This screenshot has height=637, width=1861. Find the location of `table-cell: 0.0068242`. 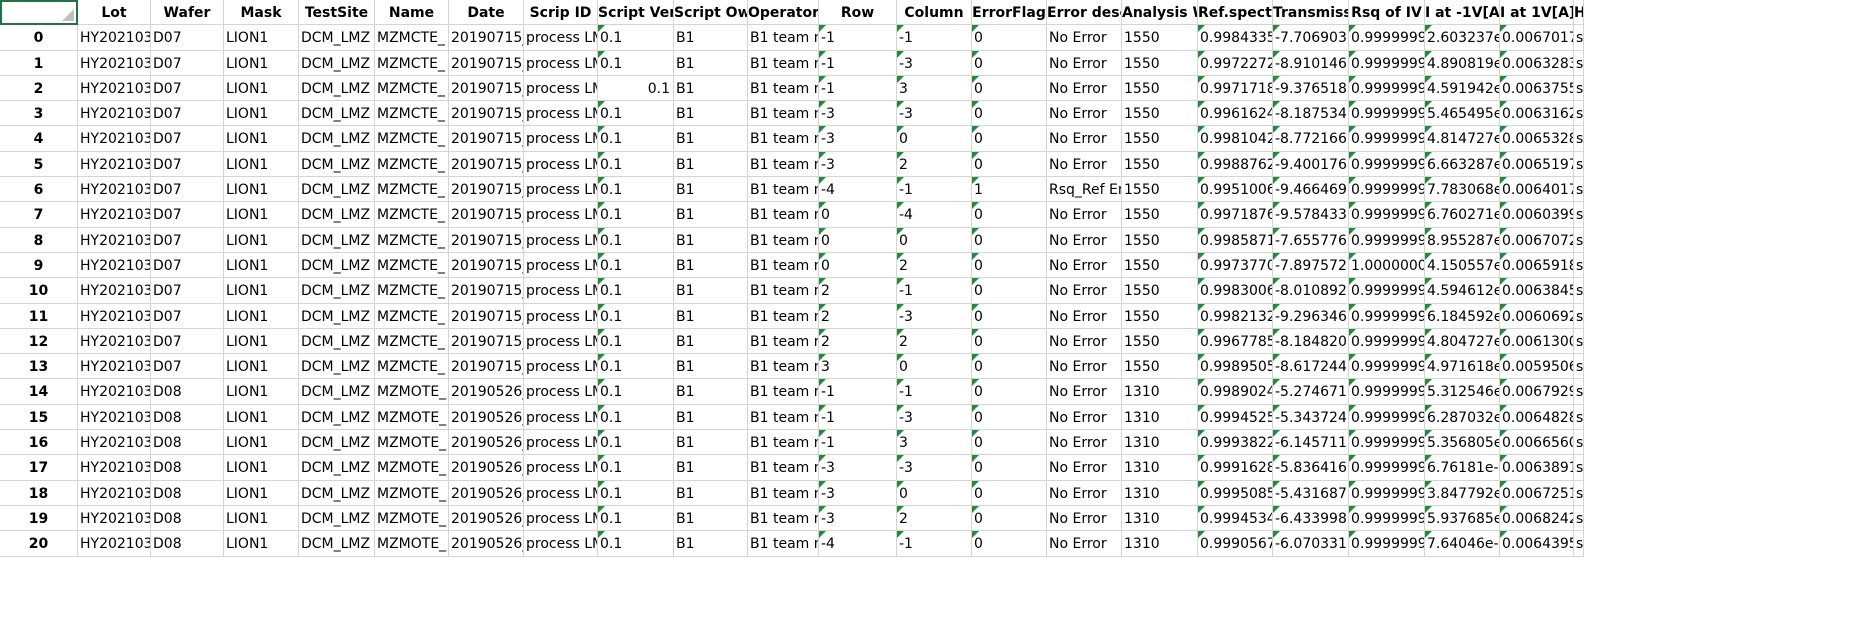

table-cell: 0.0068242 is located at coordinates (1537, 518).